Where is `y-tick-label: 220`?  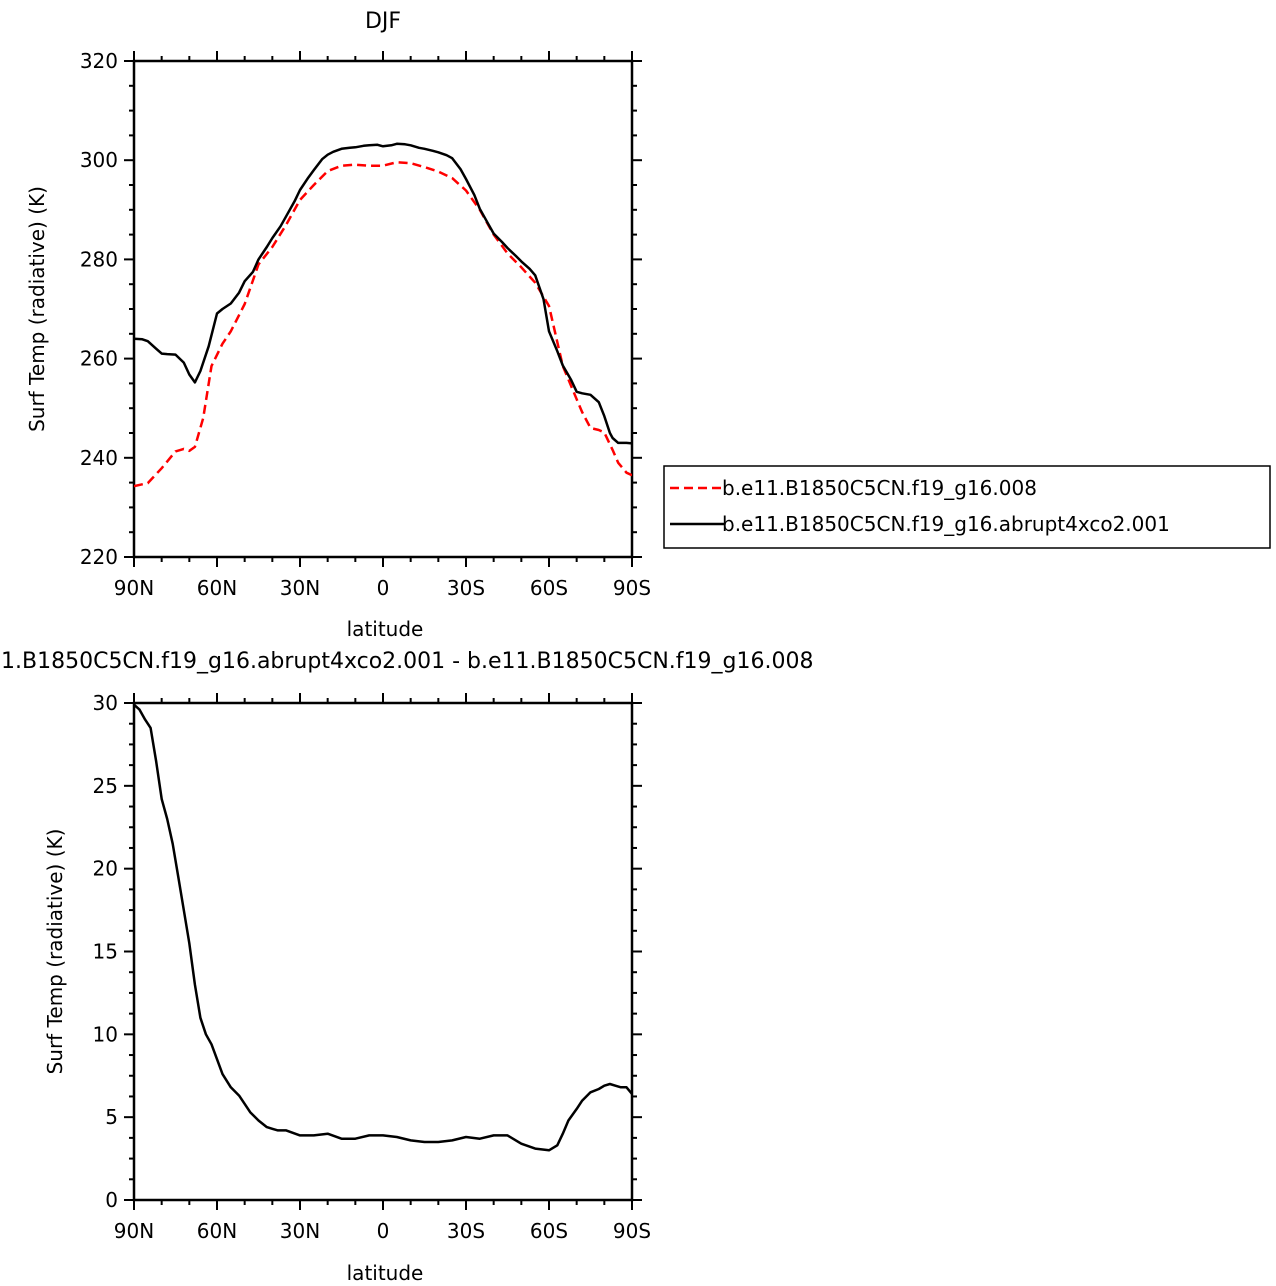 y-tick-label: 220 is located at coordinates (99, 557).